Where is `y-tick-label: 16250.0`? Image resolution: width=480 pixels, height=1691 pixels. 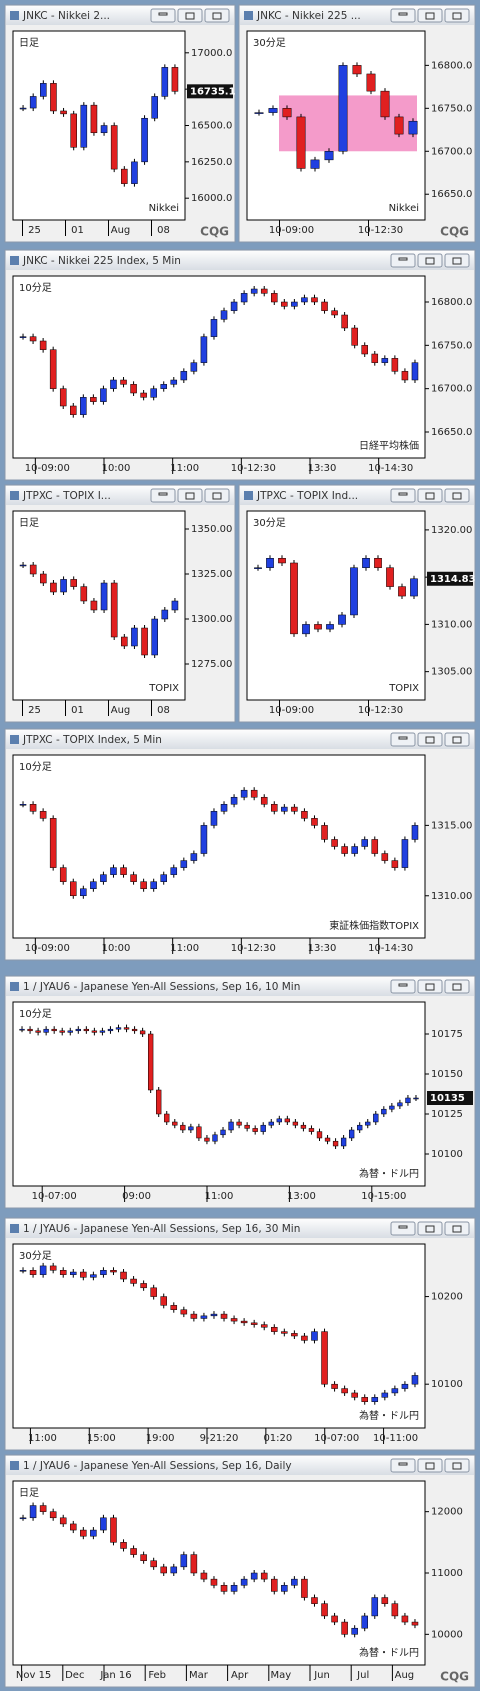 y-tick-label: 16250.0 is located at coordinates (211, 162).